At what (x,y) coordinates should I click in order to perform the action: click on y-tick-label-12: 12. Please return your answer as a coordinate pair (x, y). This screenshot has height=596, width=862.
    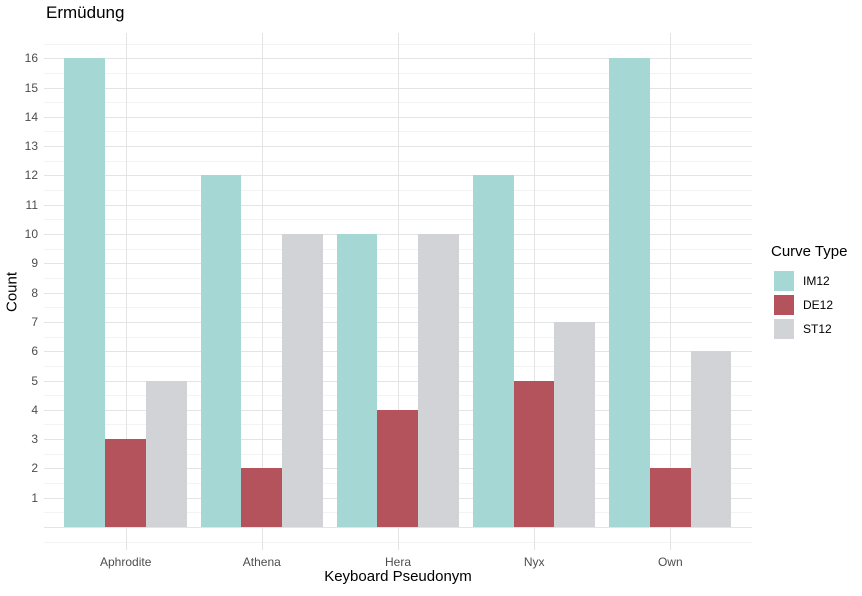
    Looking at the image, I should click on (31, 175).